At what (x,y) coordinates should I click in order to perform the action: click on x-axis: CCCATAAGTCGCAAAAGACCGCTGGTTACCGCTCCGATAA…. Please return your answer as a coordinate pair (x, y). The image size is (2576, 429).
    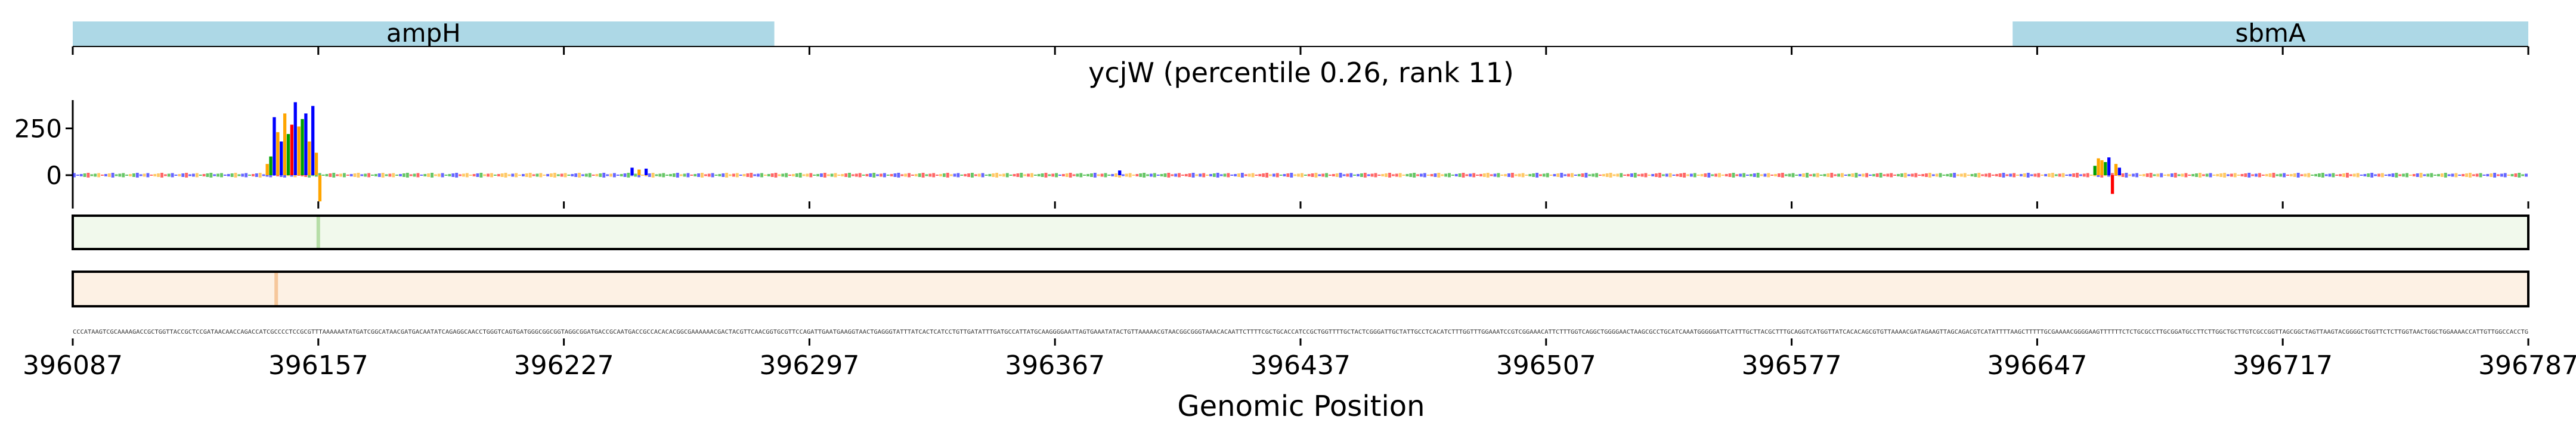
    Looking at the image, I should click on (1299, 355).